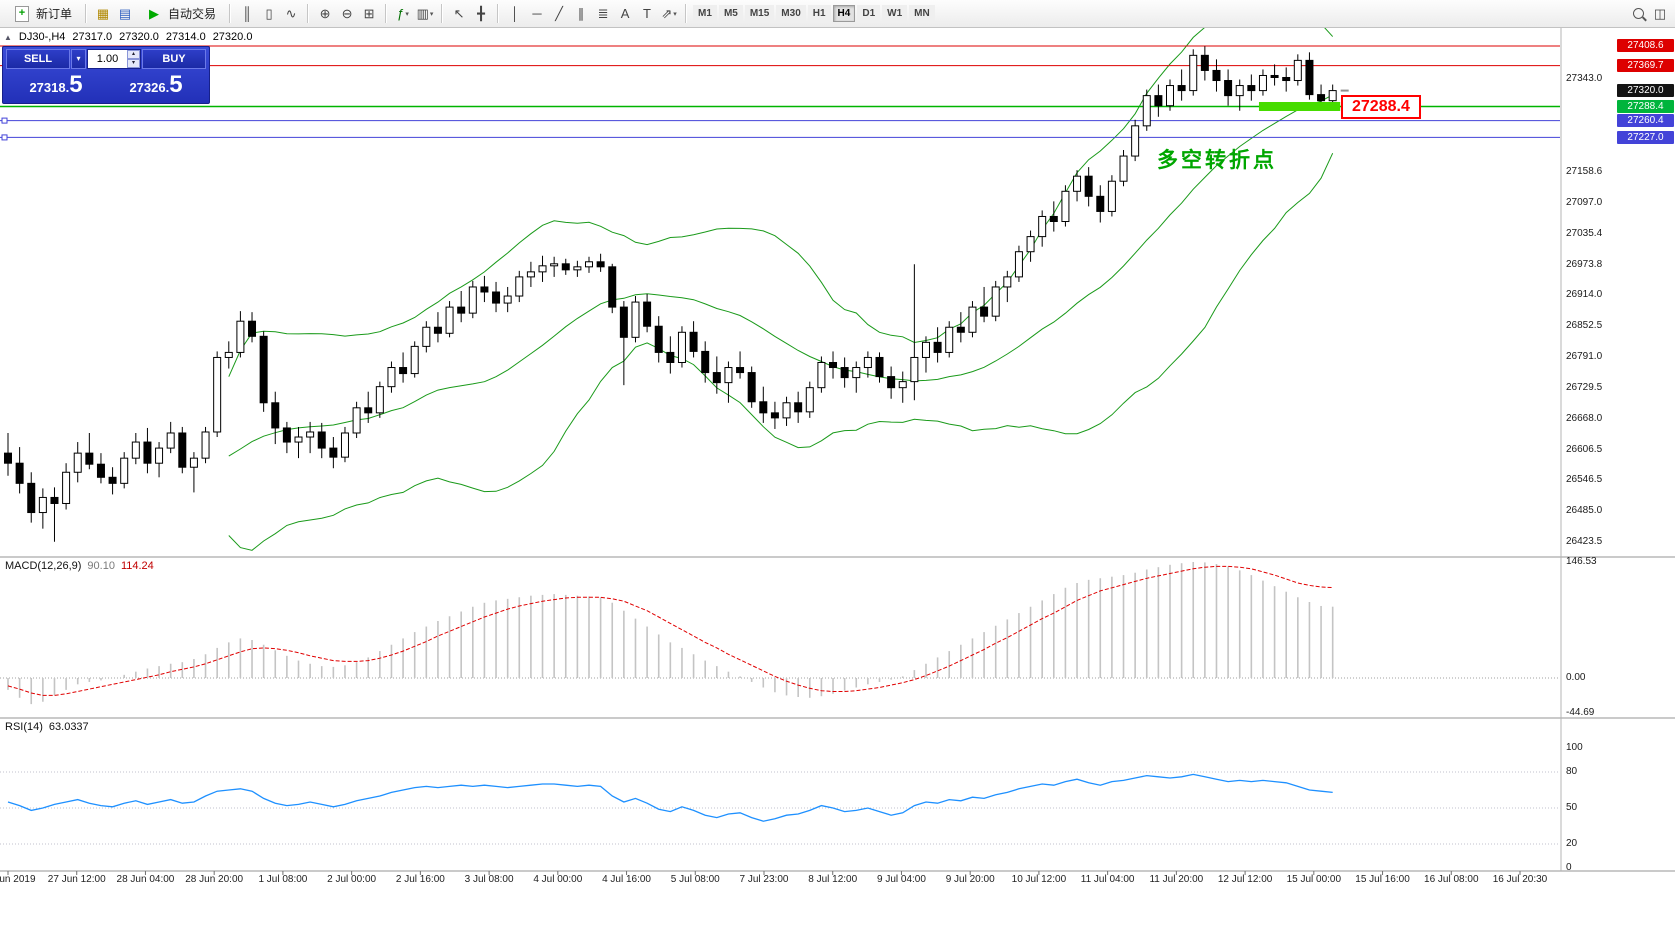 The image size is (1675, 950). I want to click on bar-chart-icon: ║, so click(247, 13).